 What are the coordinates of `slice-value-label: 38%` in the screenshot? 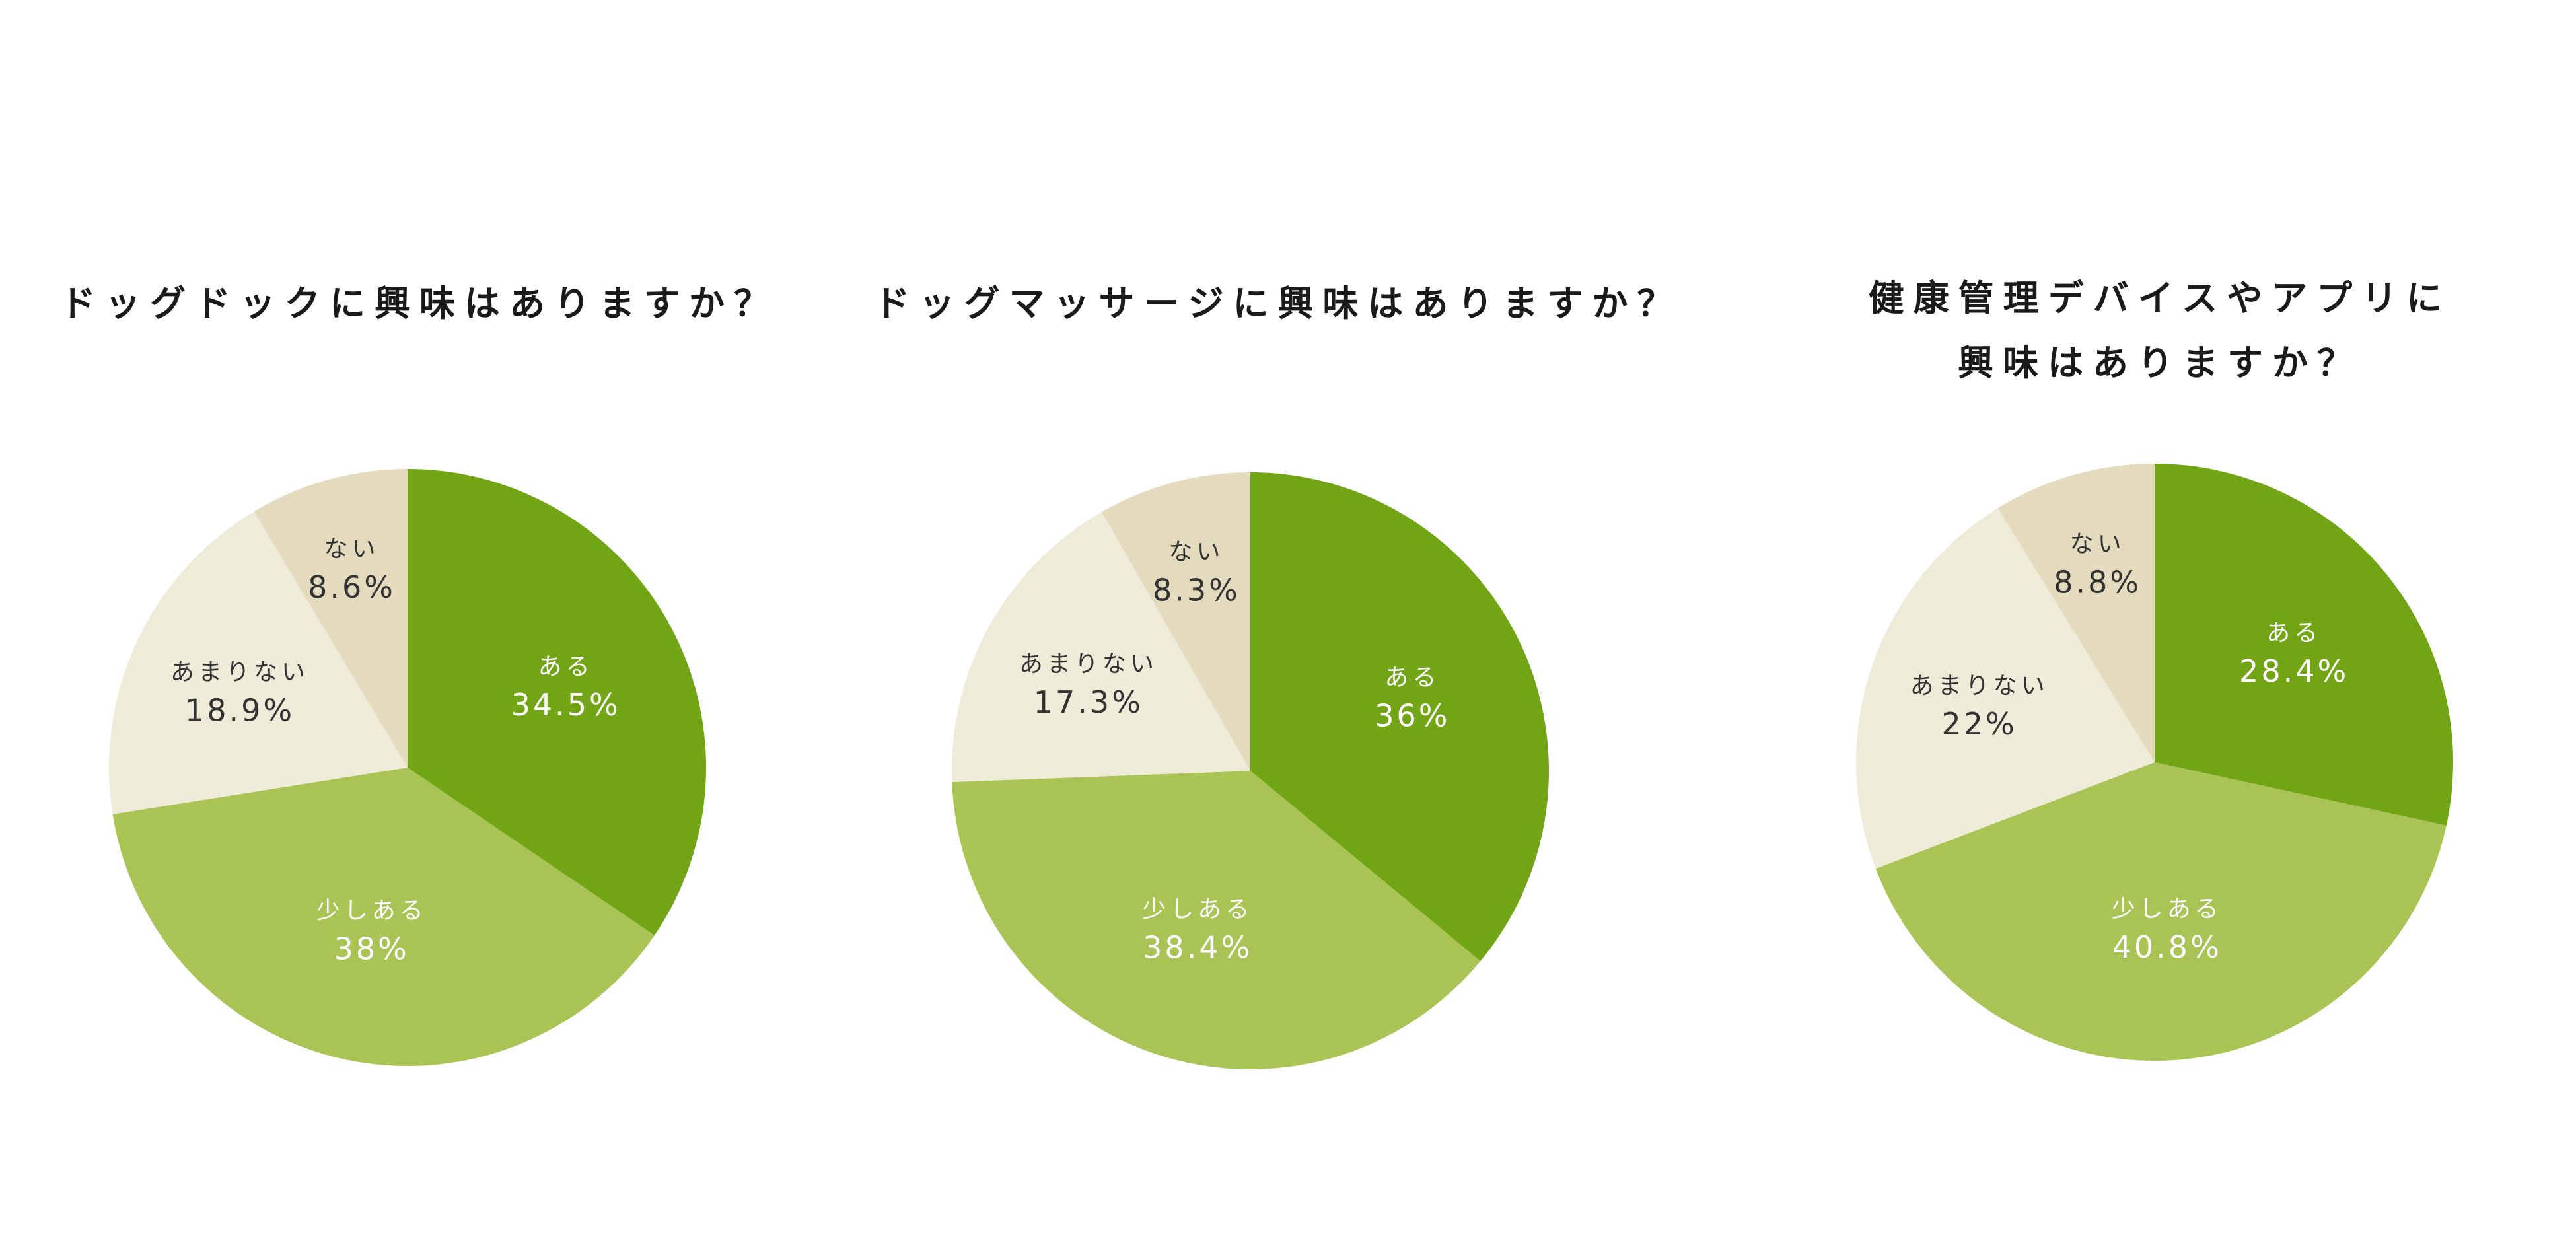 It's located at (372, 949).